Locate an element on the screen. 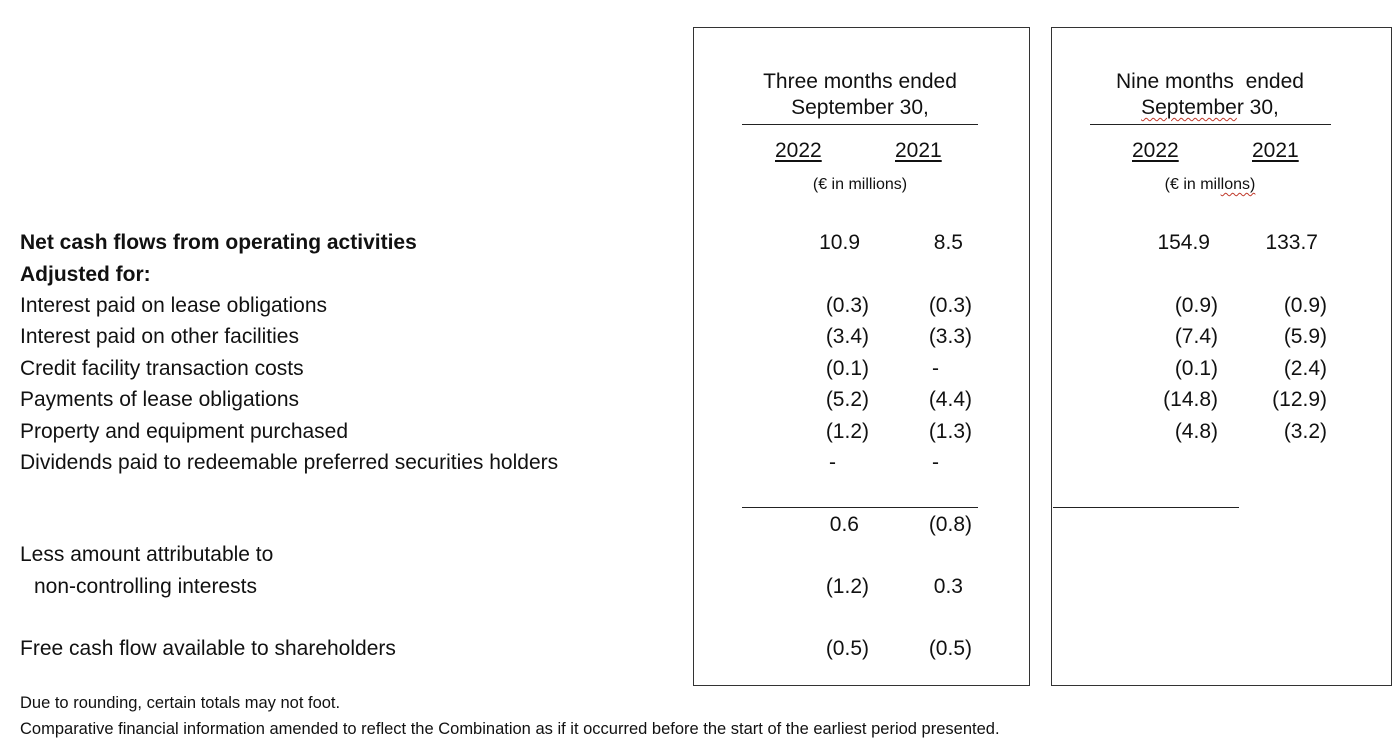 The height and width of the screenshot is (747, 1400). q2021-less-nci: 0.3 is located at coordinates (948, 586).